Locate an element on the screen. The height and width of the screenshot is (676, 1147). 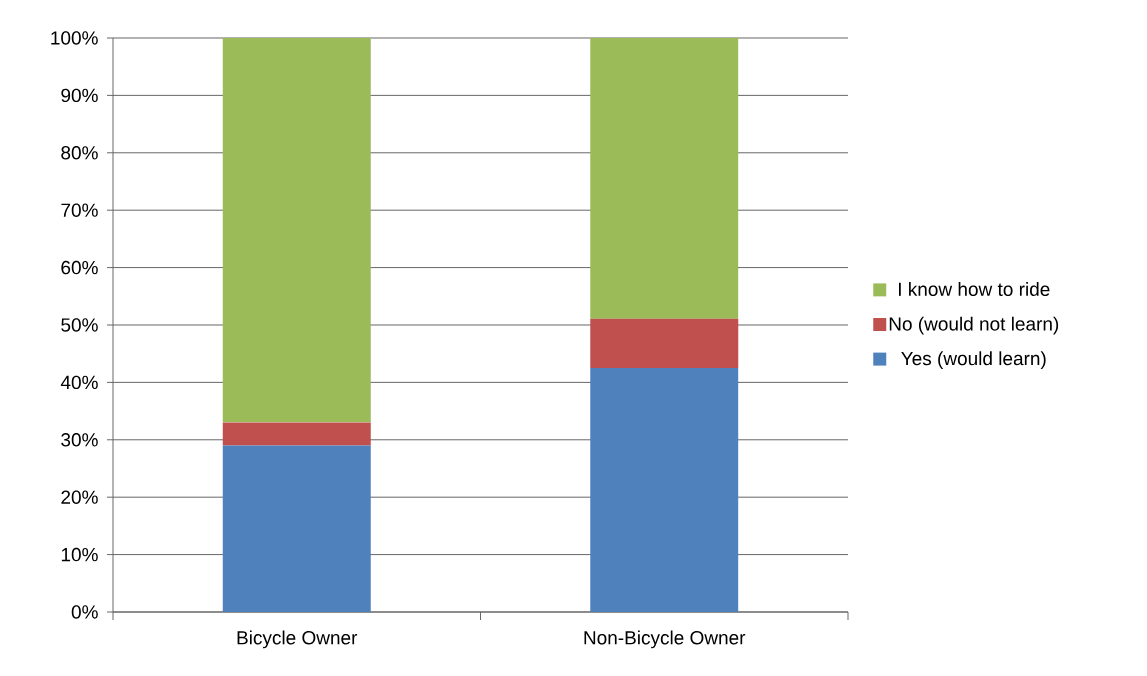
y-tick-label: 40% is located at coordinates (79, 382).